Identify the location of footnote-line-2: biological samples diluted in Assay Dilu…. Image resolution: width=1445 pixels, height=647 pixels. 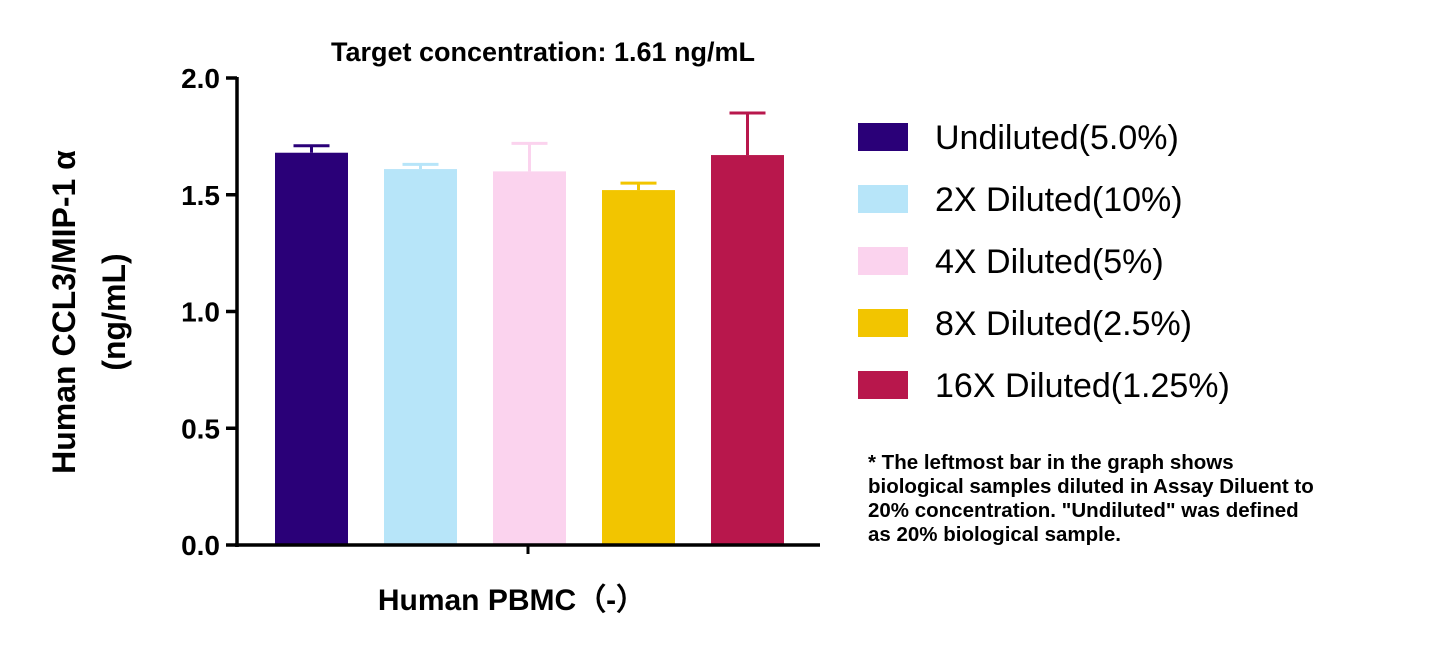
(1091, 486).